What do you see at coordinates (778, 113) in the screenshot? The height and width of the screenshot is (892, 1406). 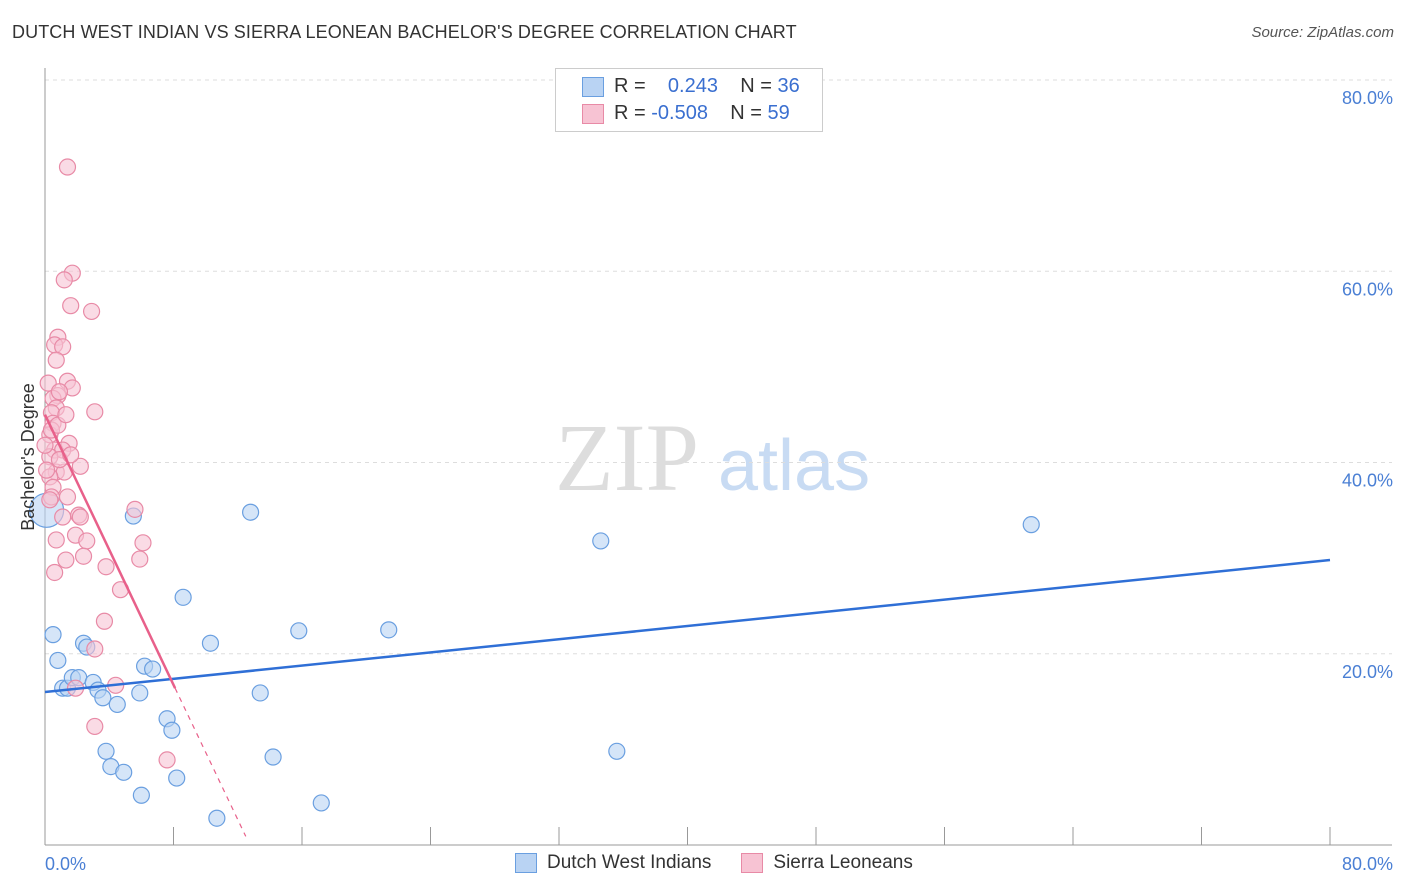 I see `n-value: 59` at bounding box center [778, 113].